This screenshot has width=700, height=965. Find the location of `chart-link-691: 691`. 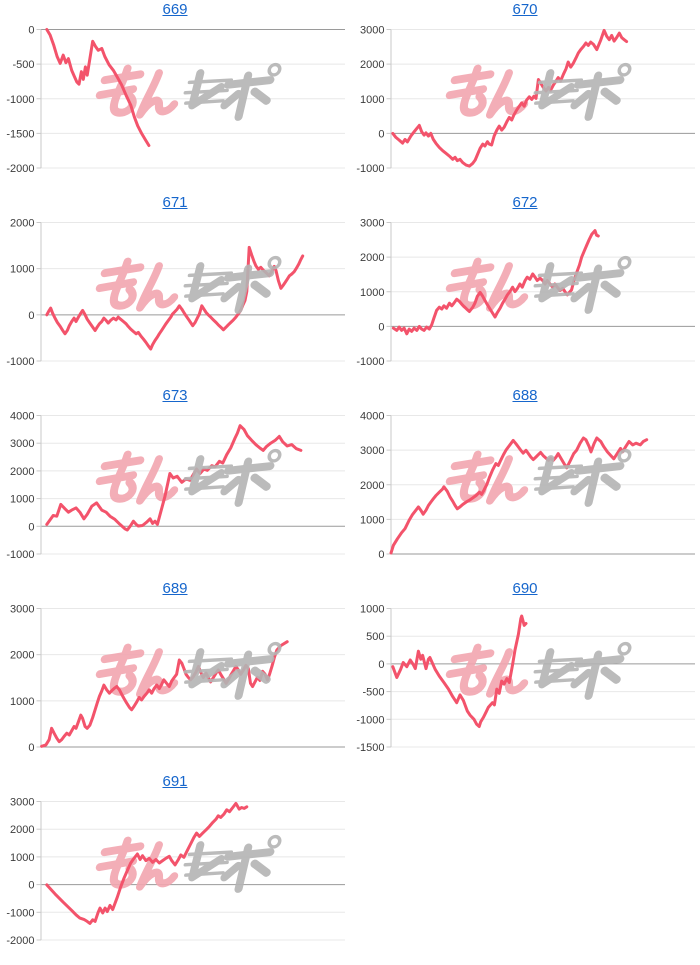

chart-link-691: 691 is located at coordinates (175, 781).